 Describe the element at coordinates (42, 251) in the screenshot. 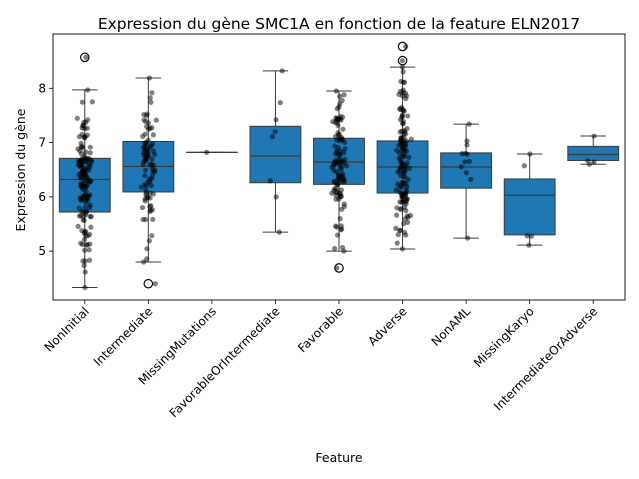

I see `y-tick-label: 5` at that location.